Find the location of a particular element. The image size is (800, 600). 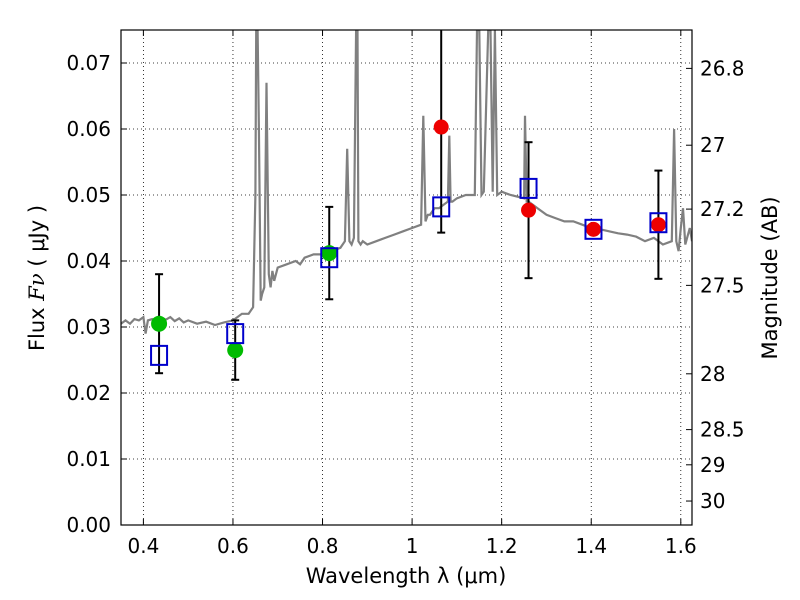

y2-tick-label: 29 is located at coordinates (712, 465).